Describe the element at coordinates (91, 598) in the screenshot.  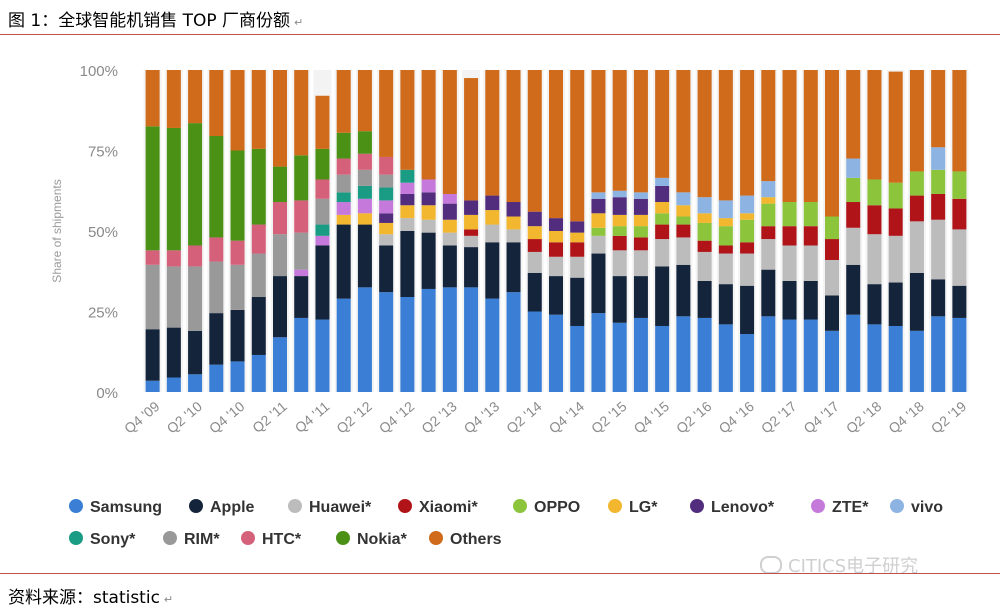
I see `source-note: 资料来源：statistic ↵` at that location.